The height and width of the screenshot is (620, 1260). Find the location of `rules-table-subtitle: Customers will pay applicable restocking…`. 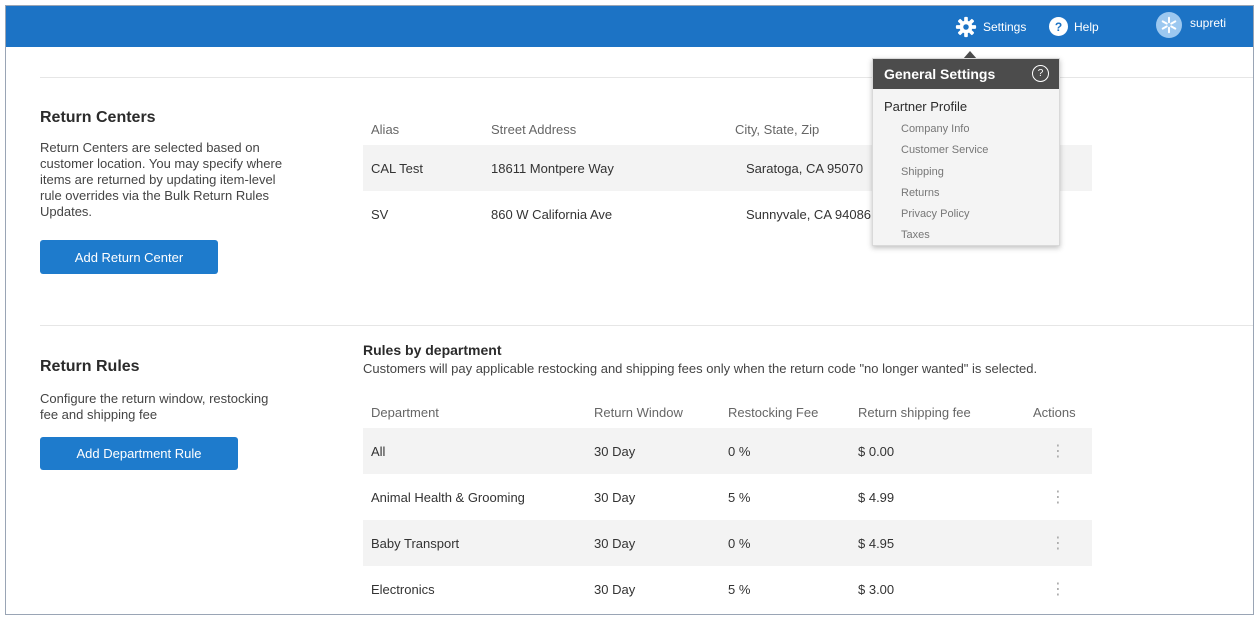

rules-table-subtitle: Customers will pay applicable restocking… is located at coordinates (700, 368).